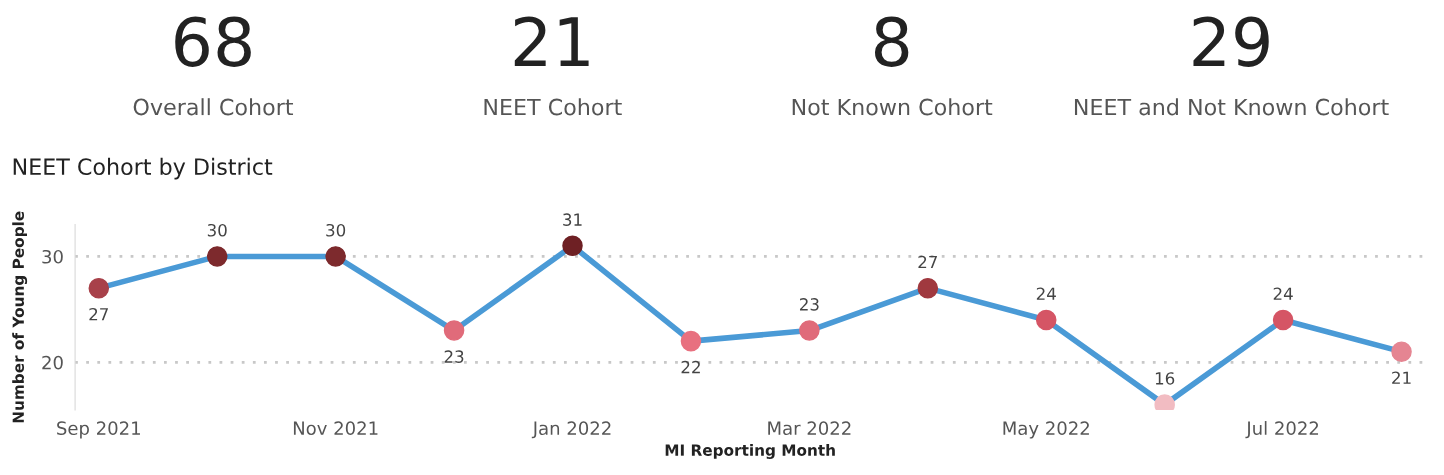 The height and width of the screenshot is (475, 1444). What do you see at coordinates (98, 430) in the screenshot?
I see `x-tick-label: Sep 2021` at bounding box center [98, 430].